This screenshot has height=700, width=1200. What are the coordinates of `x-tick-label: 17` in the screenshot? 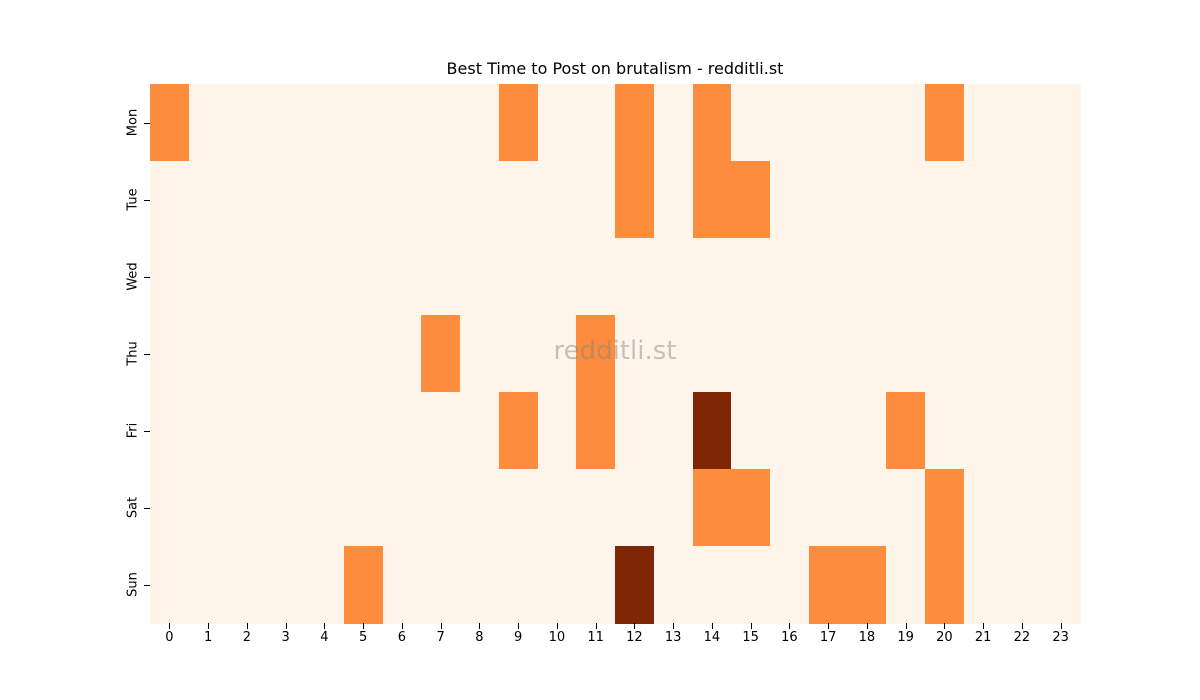 It's located at (828, 637).